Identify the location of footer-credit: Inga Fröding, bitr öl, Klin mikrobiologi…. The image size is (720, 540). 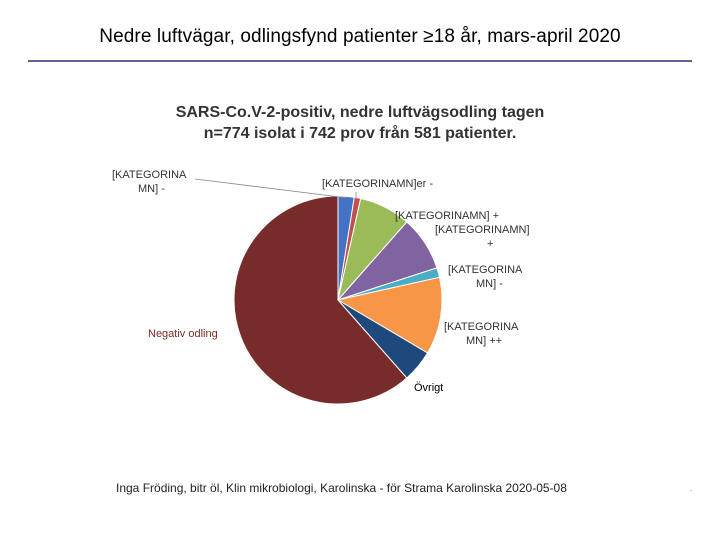
(341, 488).